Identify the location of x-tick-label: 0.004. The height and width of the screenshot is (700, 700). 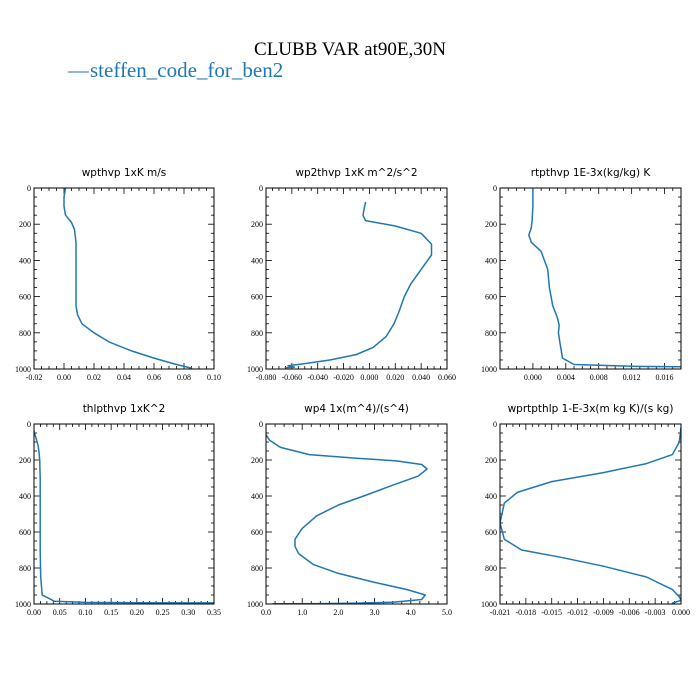
(566, 377).